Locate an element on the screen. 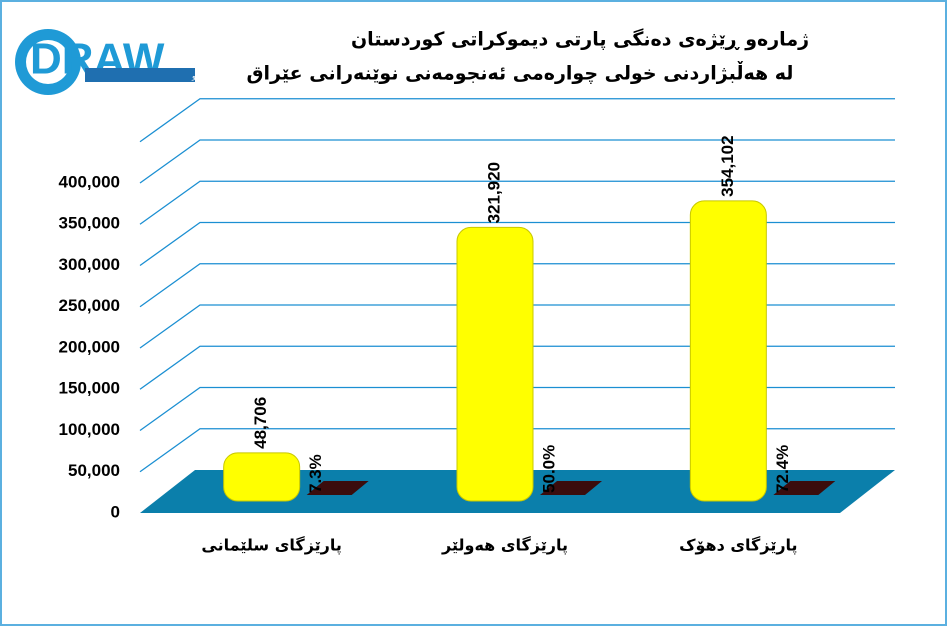 Image resolution: width=947 pixels, height=626 pixels. x-tick-label: پارێزگای سلێمانی is located at coordinates (271, 546).